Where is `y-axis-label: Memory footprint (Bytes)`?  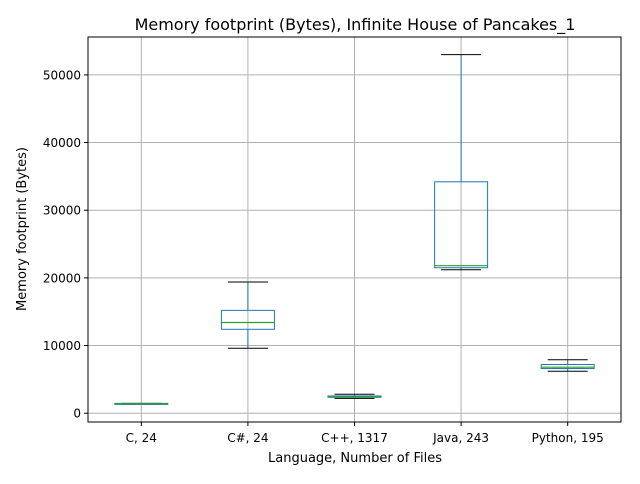
y-axis-label: Memory footprint (Bytes) is located at coordinates (22, 229).